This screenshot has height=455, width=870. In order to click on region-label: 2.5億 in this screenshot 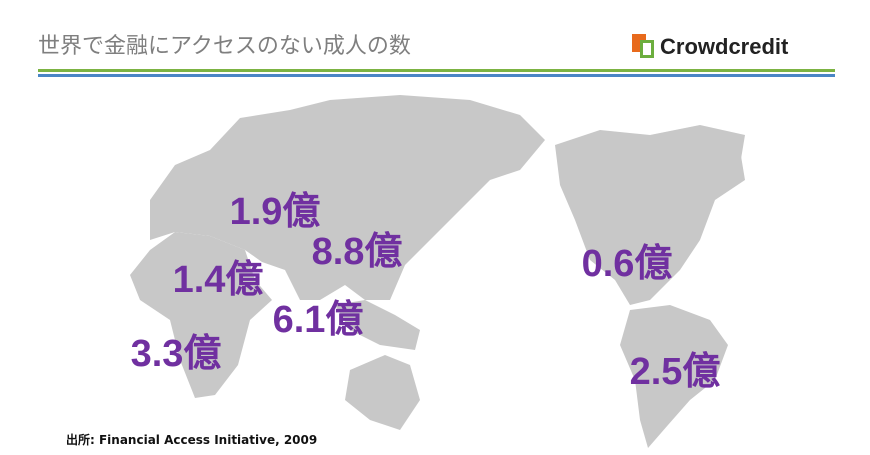, I will do `click(675, 372)`.